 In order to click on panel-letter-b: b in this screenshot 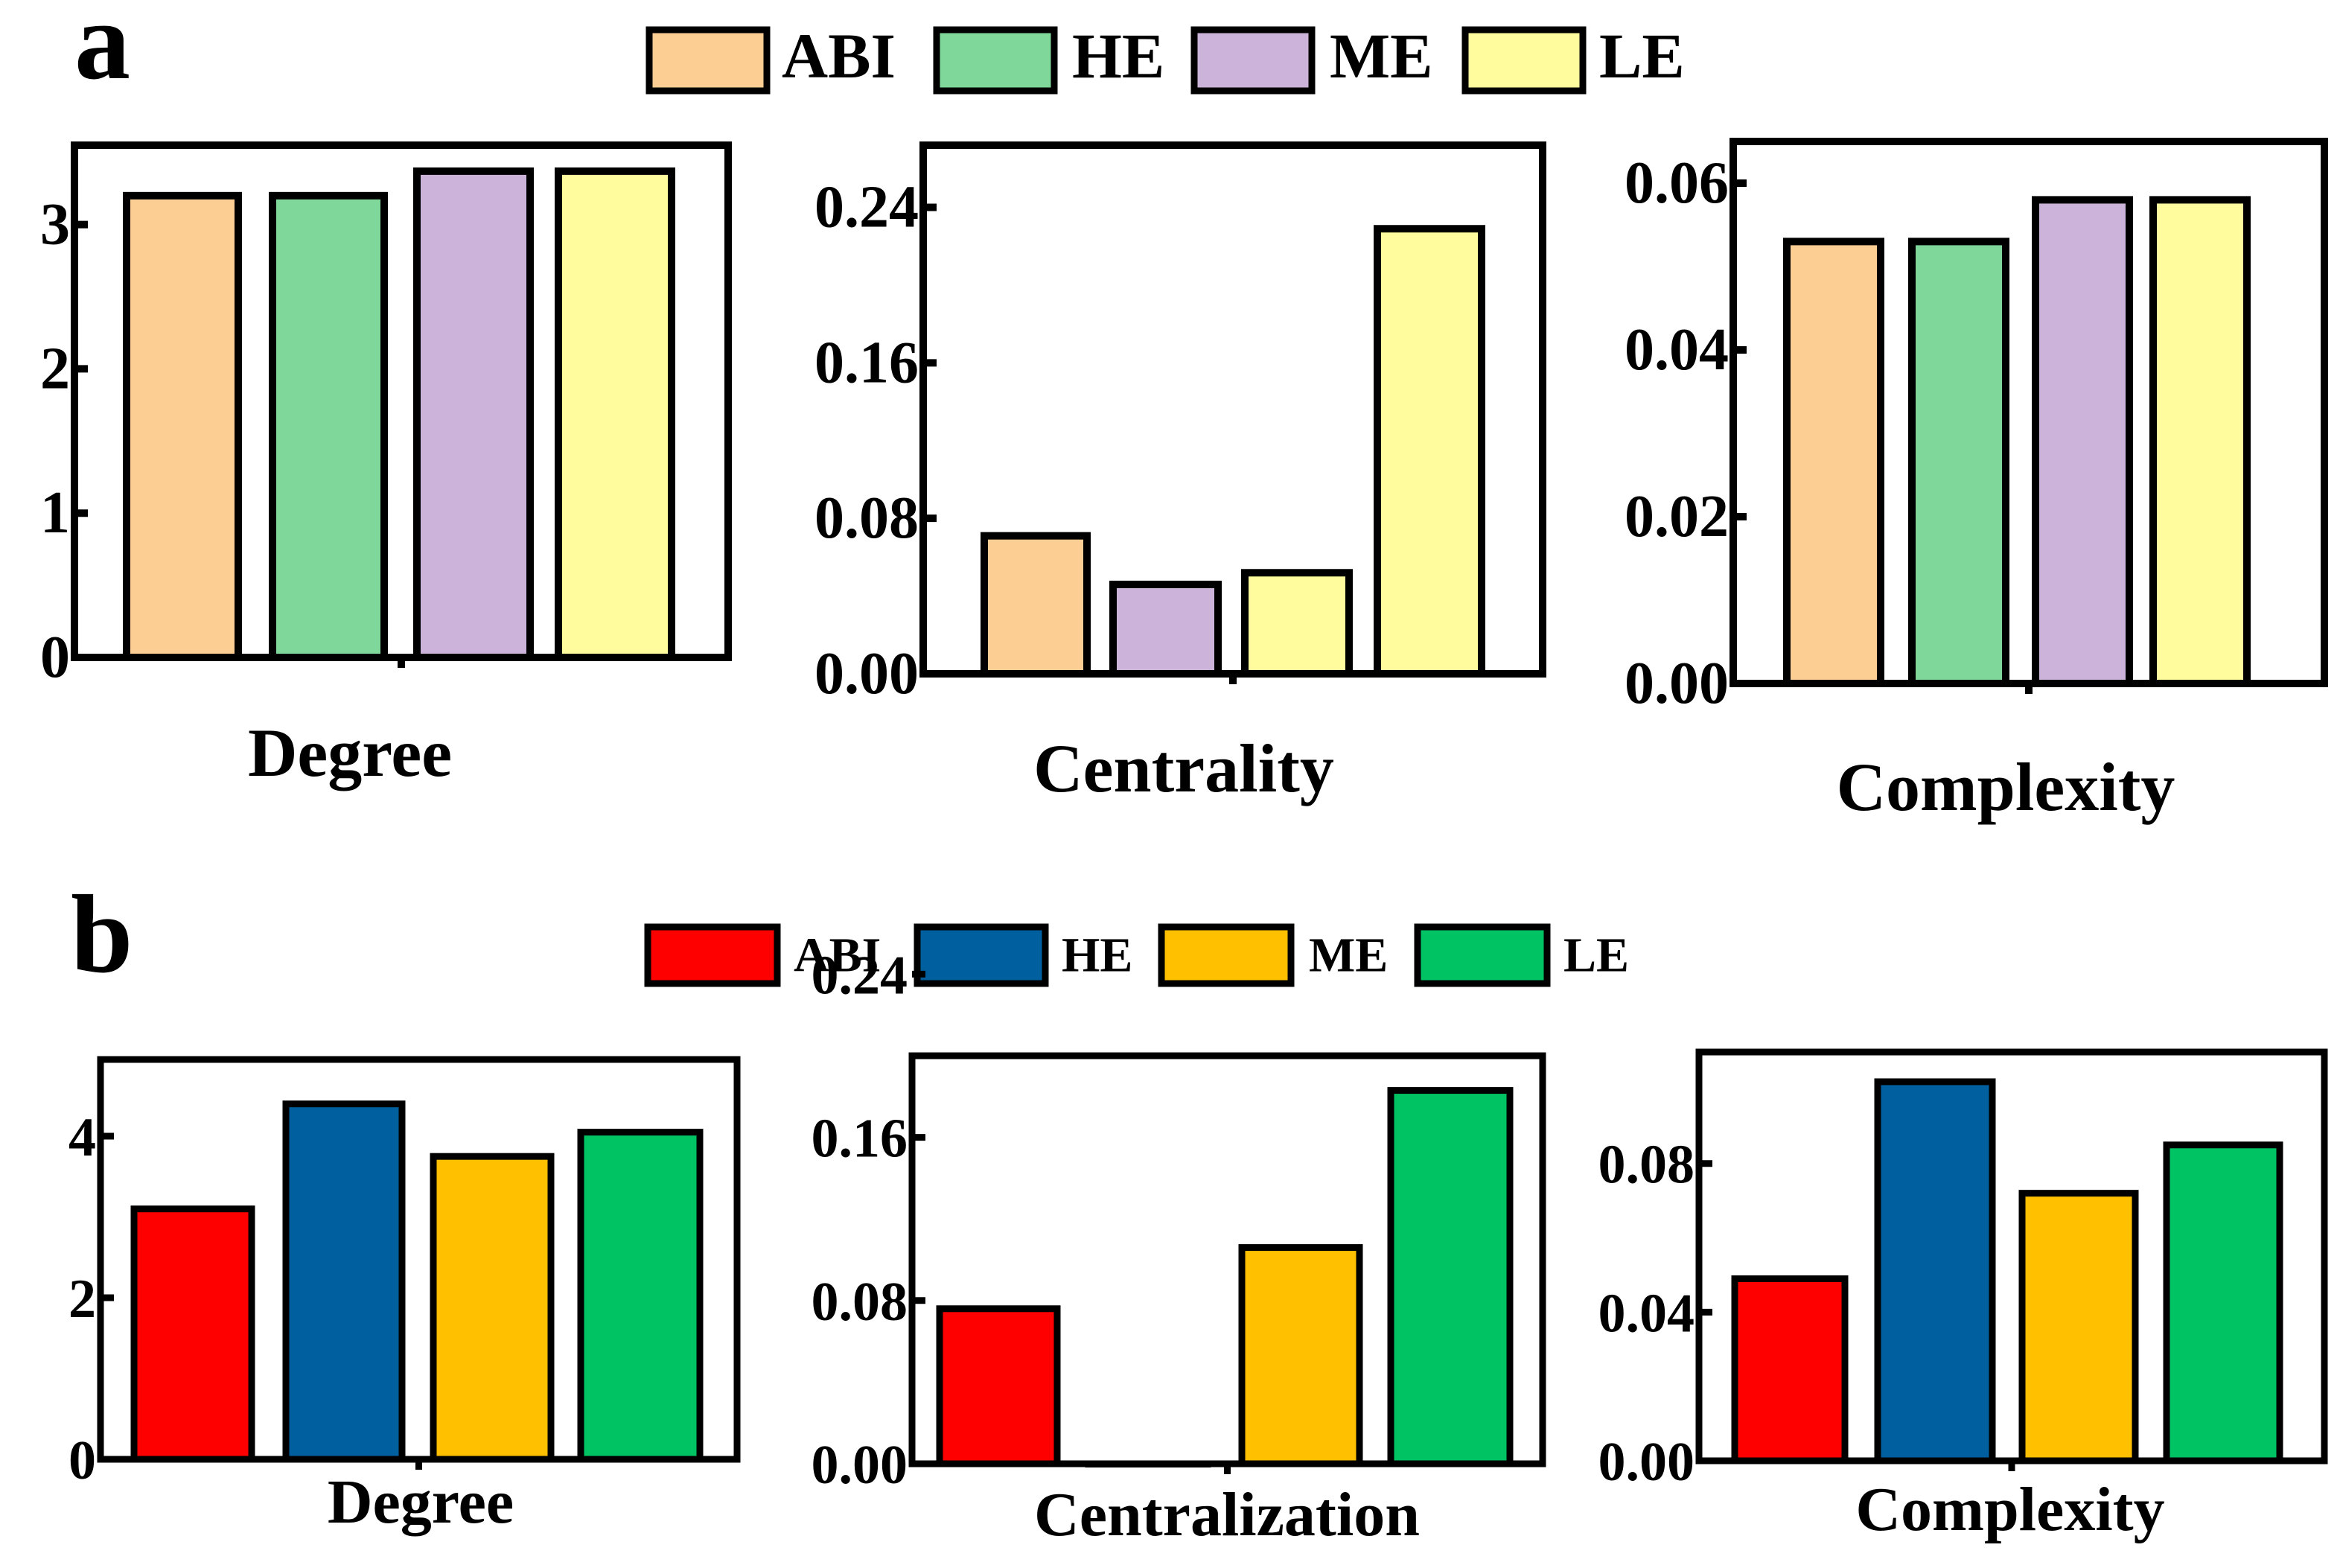, I will do `click(102, 935)`.